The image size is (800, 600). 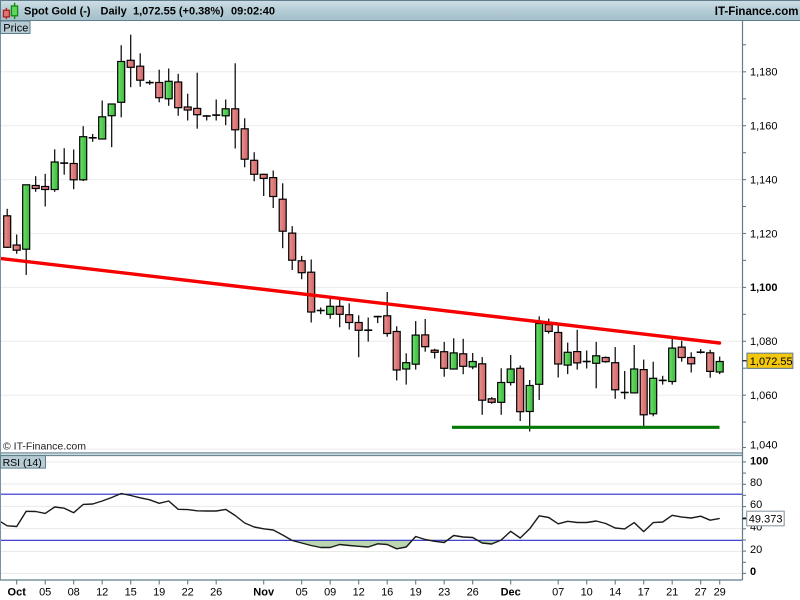 I want to click on svg-text: 09, so click(x=330, y=593).